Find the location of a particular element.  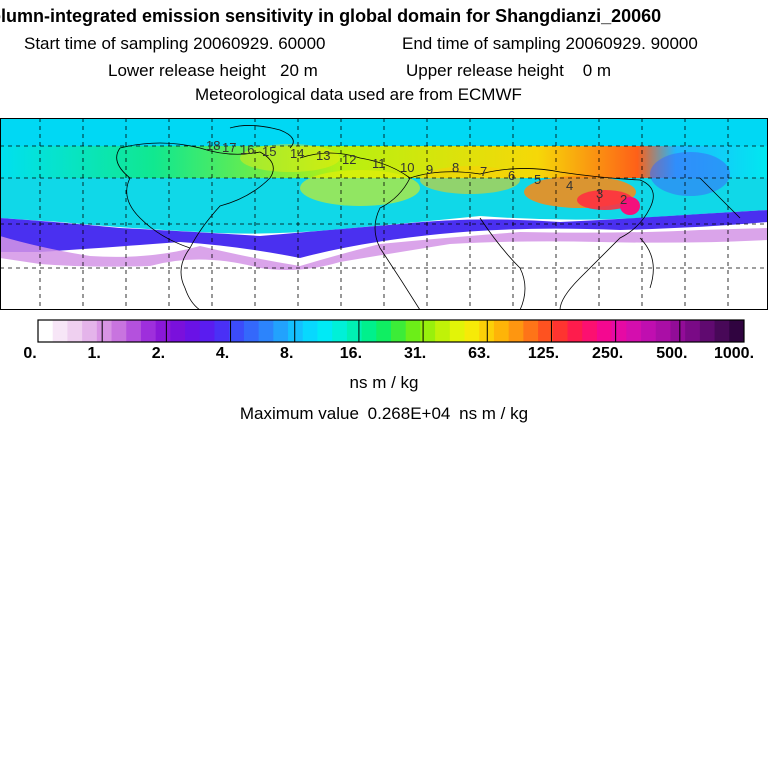

trajectory-label: 4 is located at coordinates (569, 185).